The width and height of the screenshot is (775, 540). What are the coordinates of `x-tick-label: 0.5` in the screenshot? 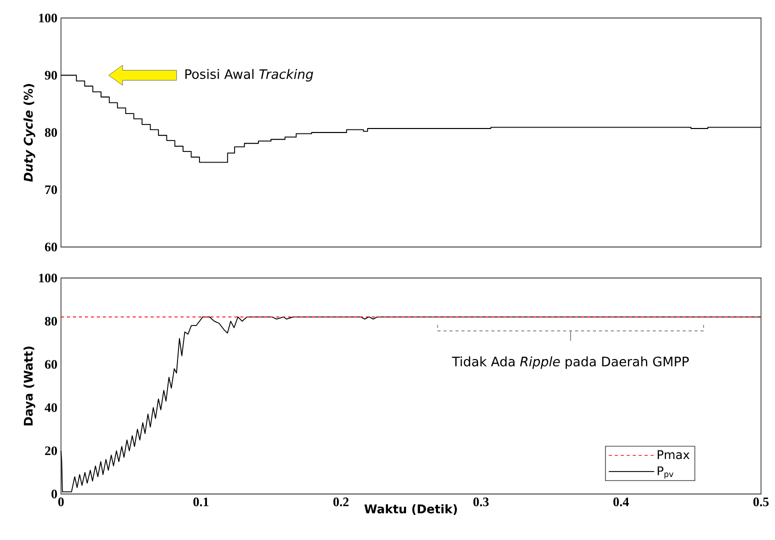 It's located at (761, 502).